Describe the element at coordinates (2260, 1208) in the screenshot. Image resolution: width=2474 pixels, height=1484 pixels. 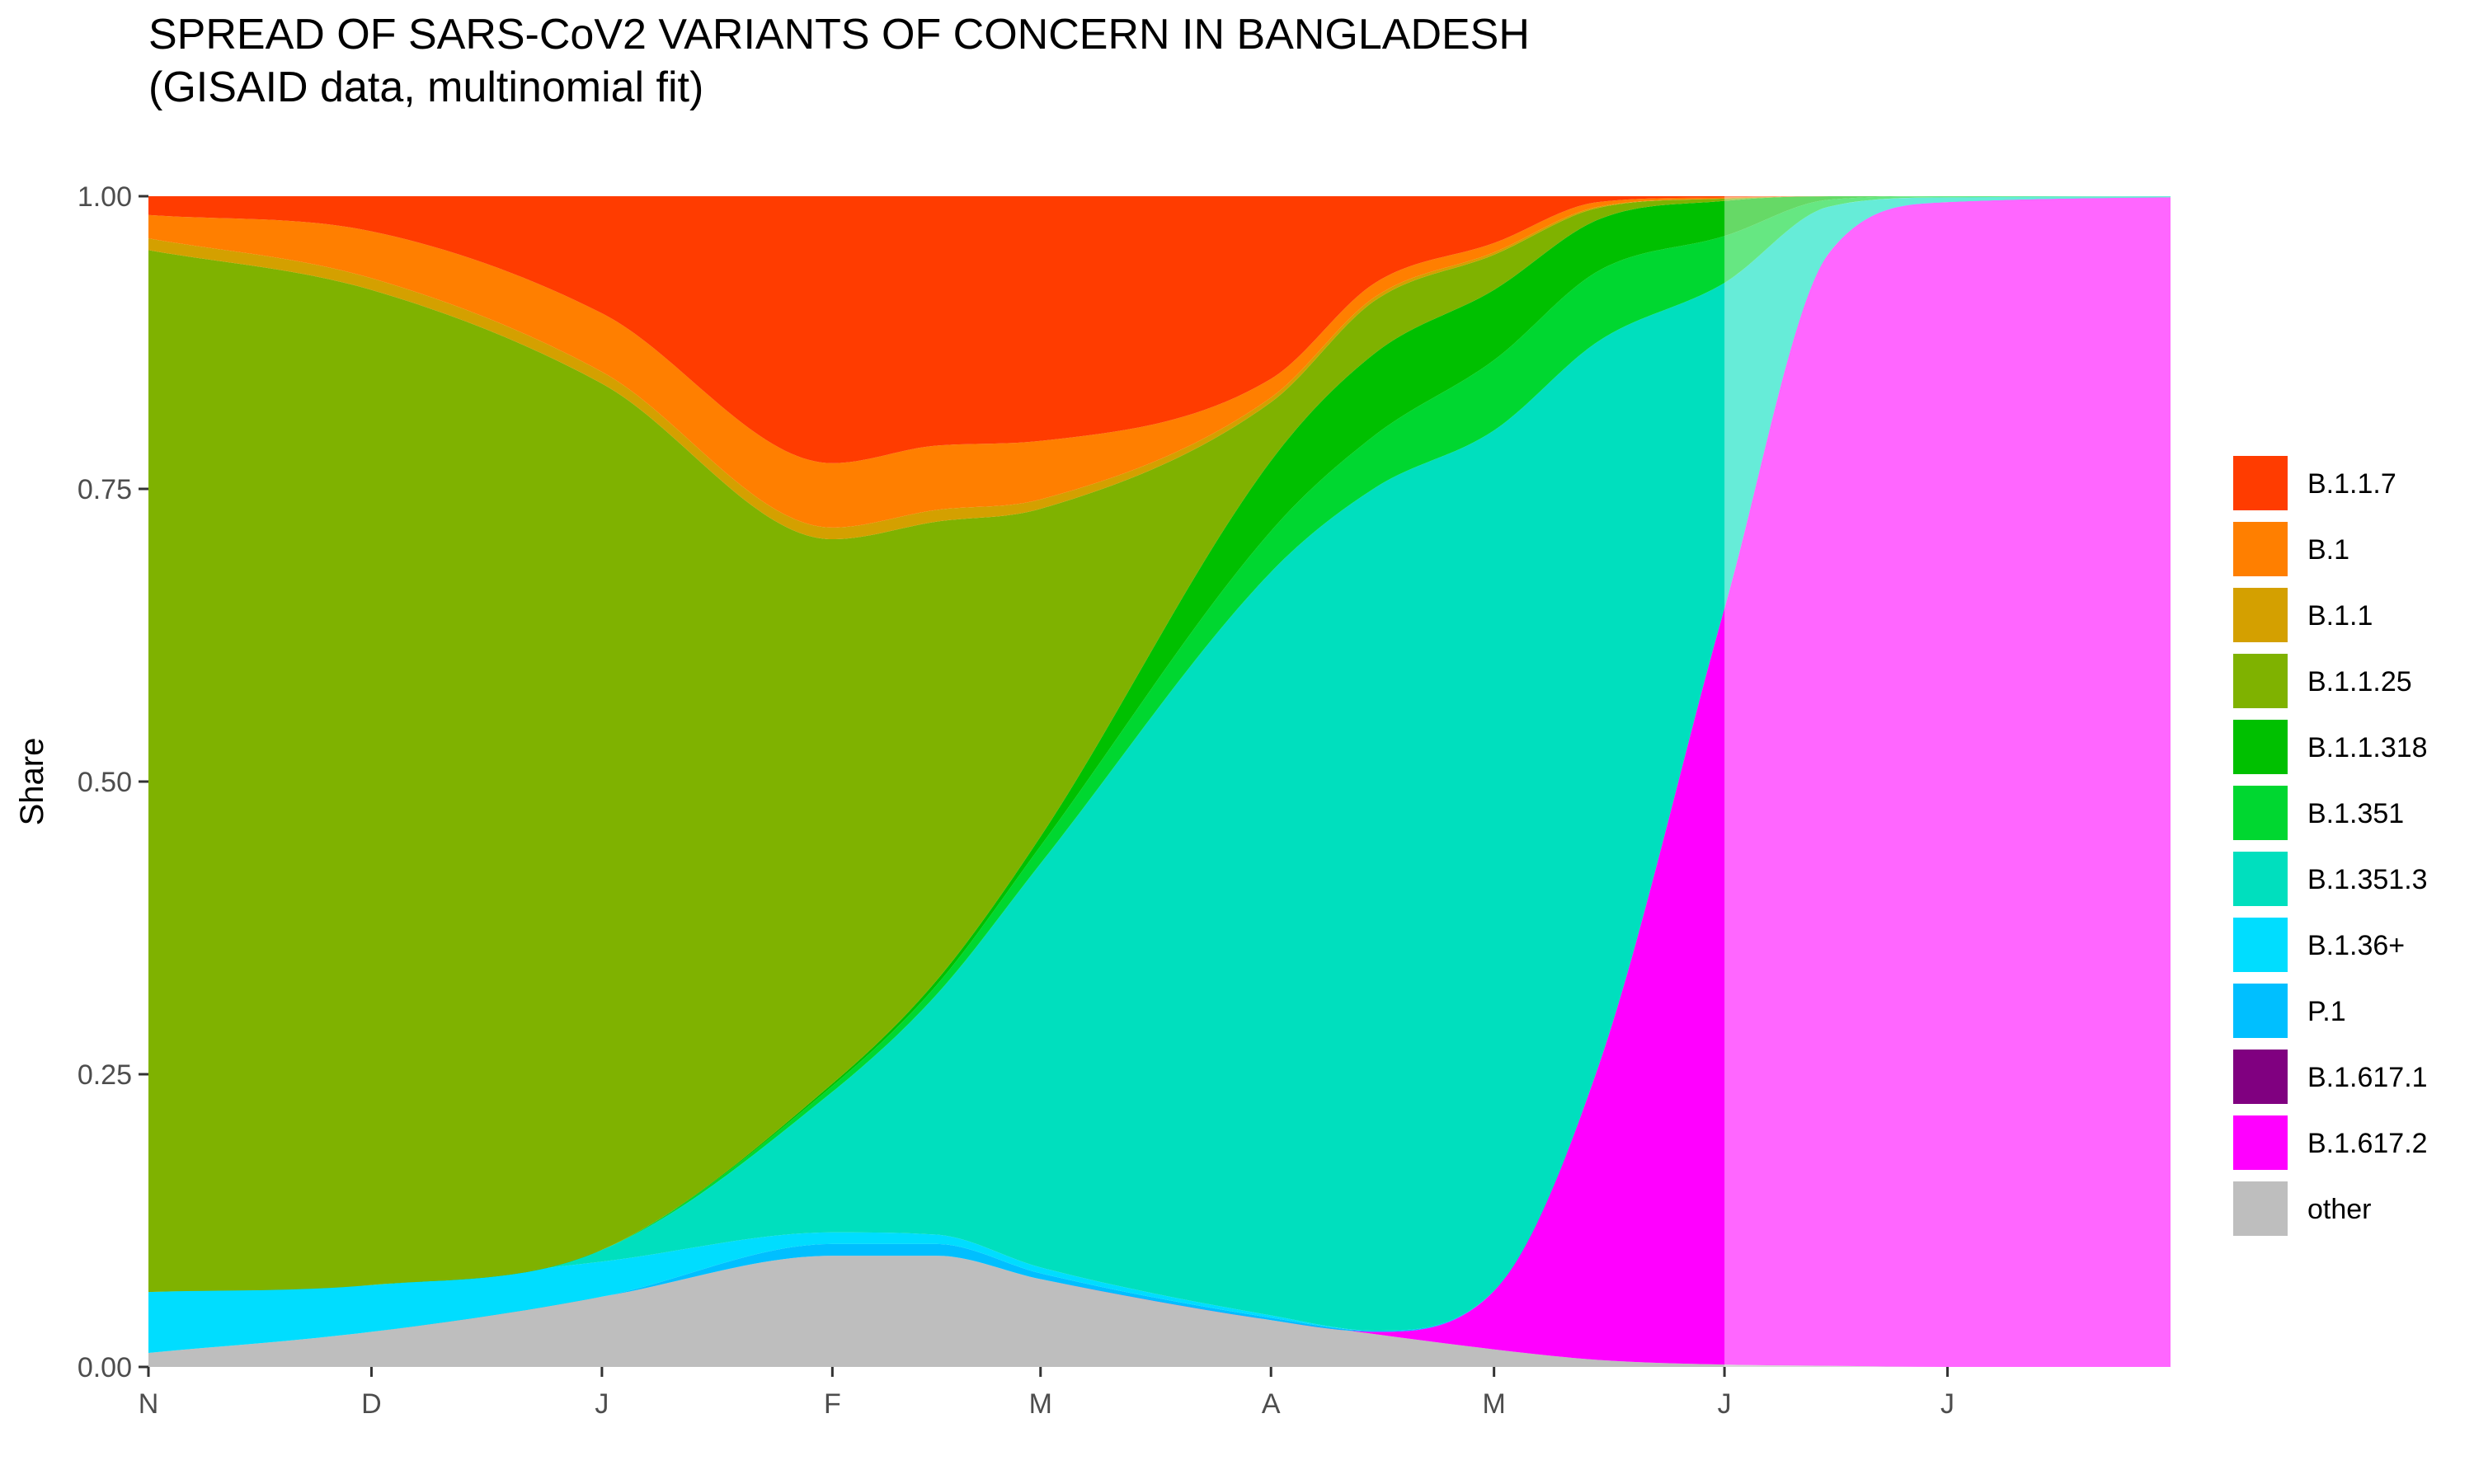
I see `legend-swatch-other` at that location.